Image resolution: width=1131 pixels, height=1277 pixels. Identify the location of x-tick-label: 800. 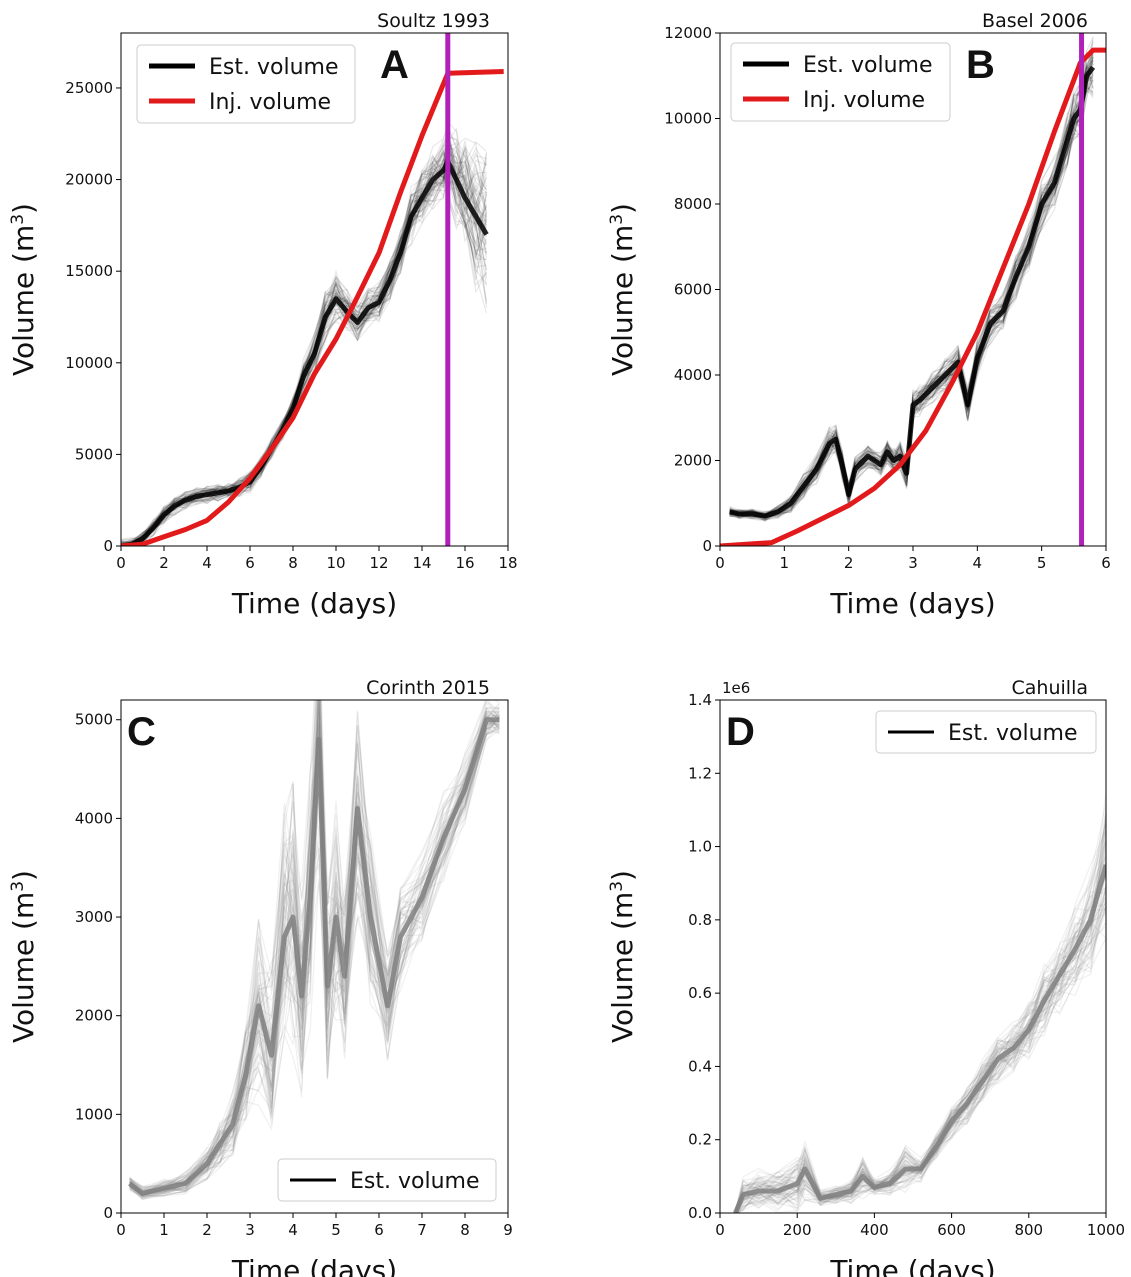
(1028, 1230).